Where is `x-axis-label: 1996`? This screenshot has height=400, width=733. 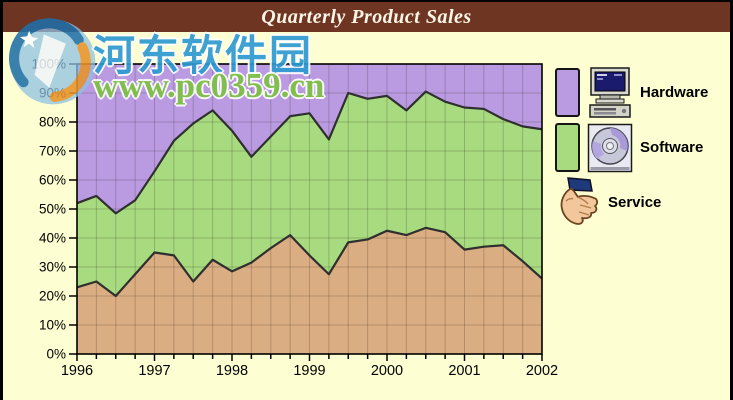 x-axis-label: 1996 is located at coordinates (77, 371).